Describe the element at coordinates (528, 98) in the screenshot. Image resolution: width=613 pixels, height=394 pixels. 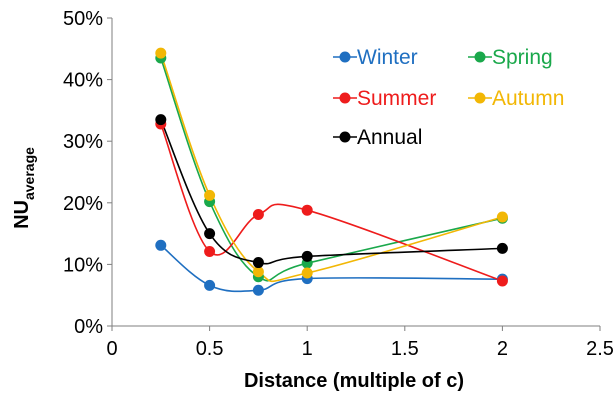
I see `legend-label-autumn: Autumn` at that location.